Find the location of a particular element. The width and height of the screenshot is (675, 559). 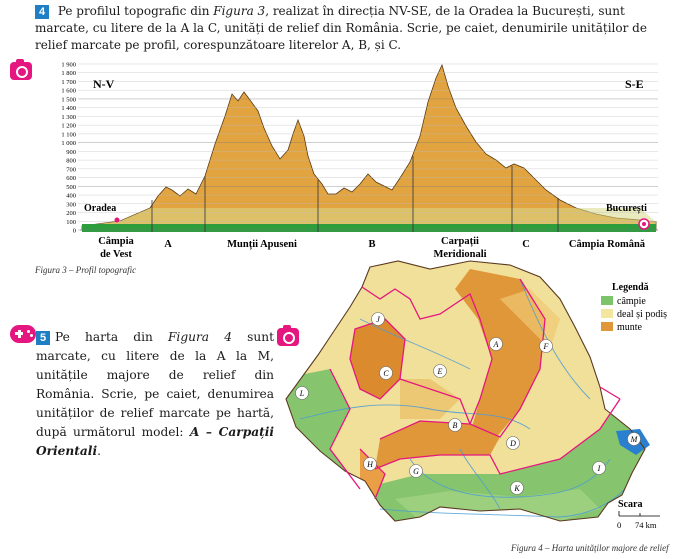

figure-3-caption: Figura 3 – Profil topografic is located at coordinates (86, 270).